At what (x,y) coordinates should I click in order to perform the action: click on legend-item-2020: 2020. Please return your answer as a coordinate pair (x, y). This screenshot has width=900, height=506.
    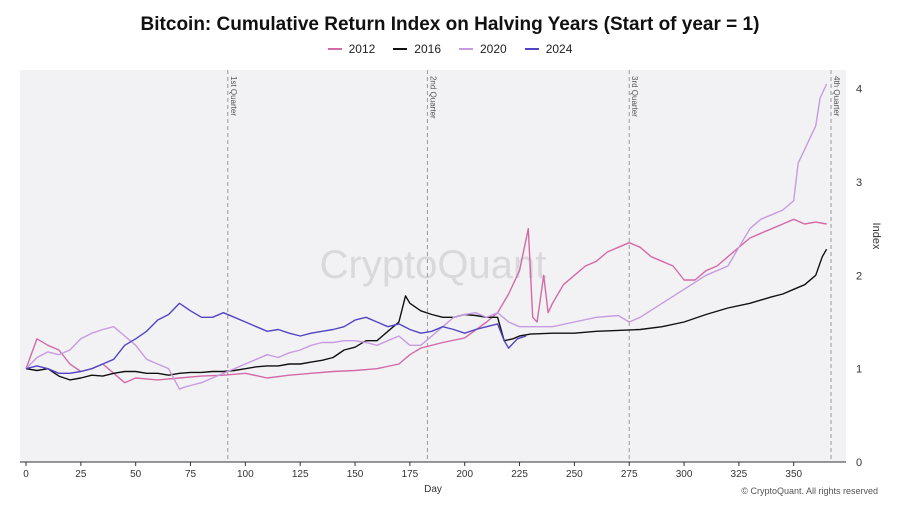
    Looking at the image, I should click on (483, 49).